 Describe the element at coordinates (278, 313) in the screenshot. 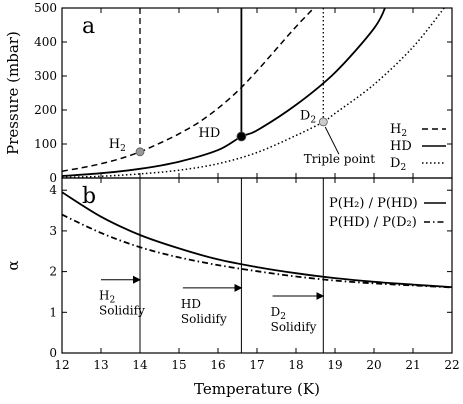

I see `solidify-label-2: D2` at that location.